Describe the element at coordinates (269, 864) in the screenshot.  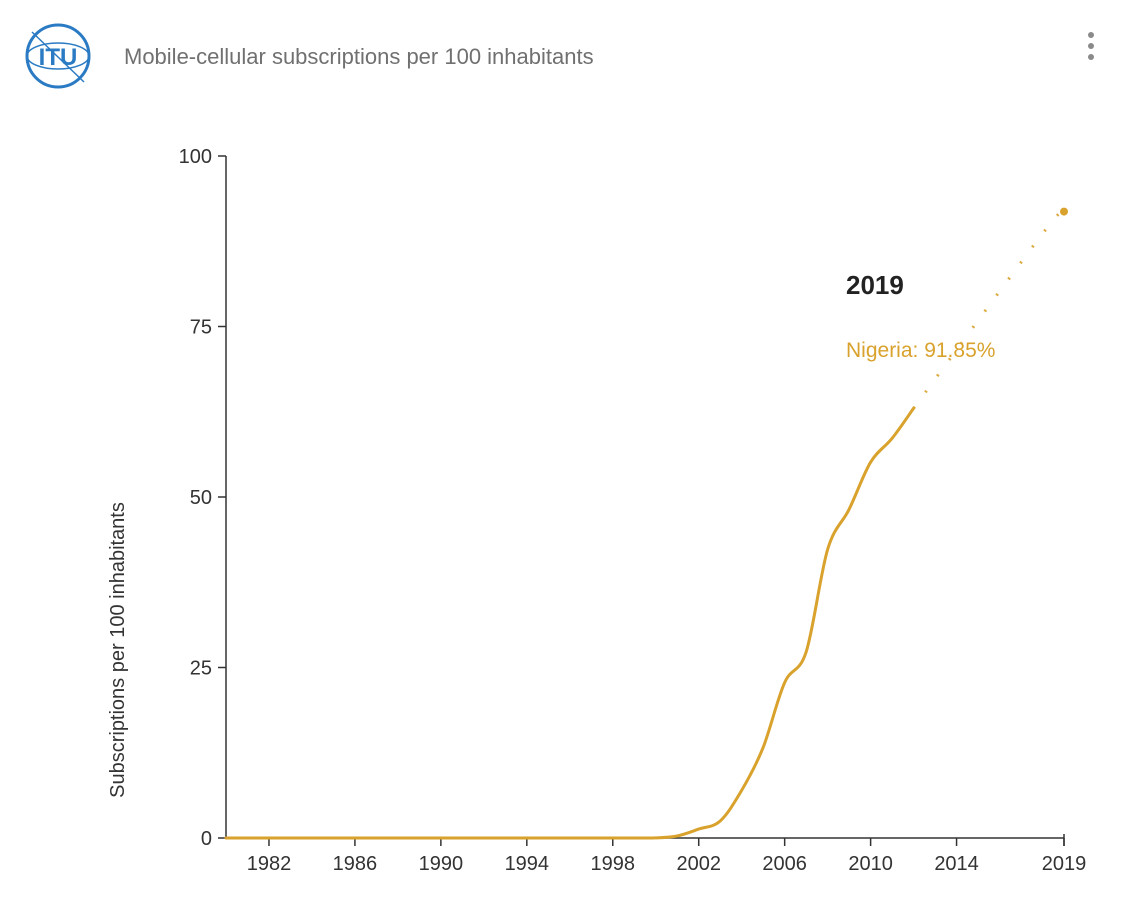
I see `x-tick-label: 1982` at that location.